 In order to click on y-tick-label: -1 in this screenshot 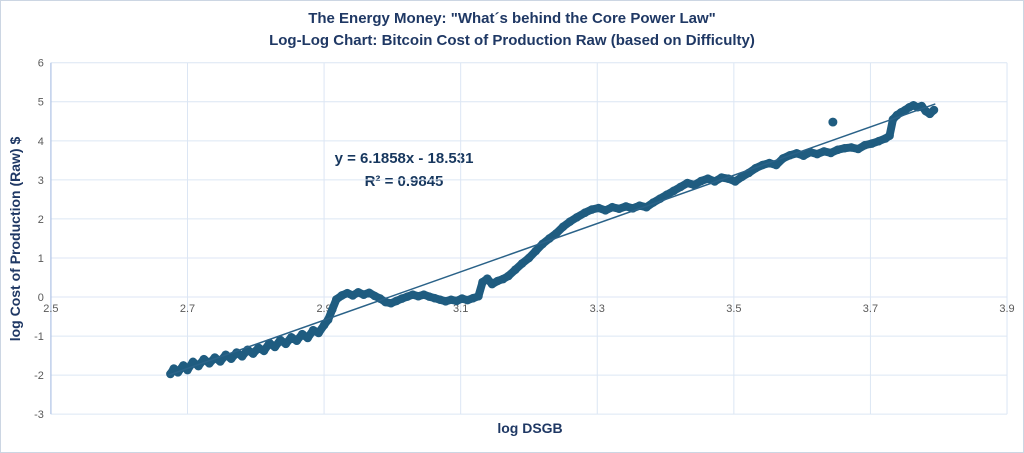, I will do `click(39, 337)`.